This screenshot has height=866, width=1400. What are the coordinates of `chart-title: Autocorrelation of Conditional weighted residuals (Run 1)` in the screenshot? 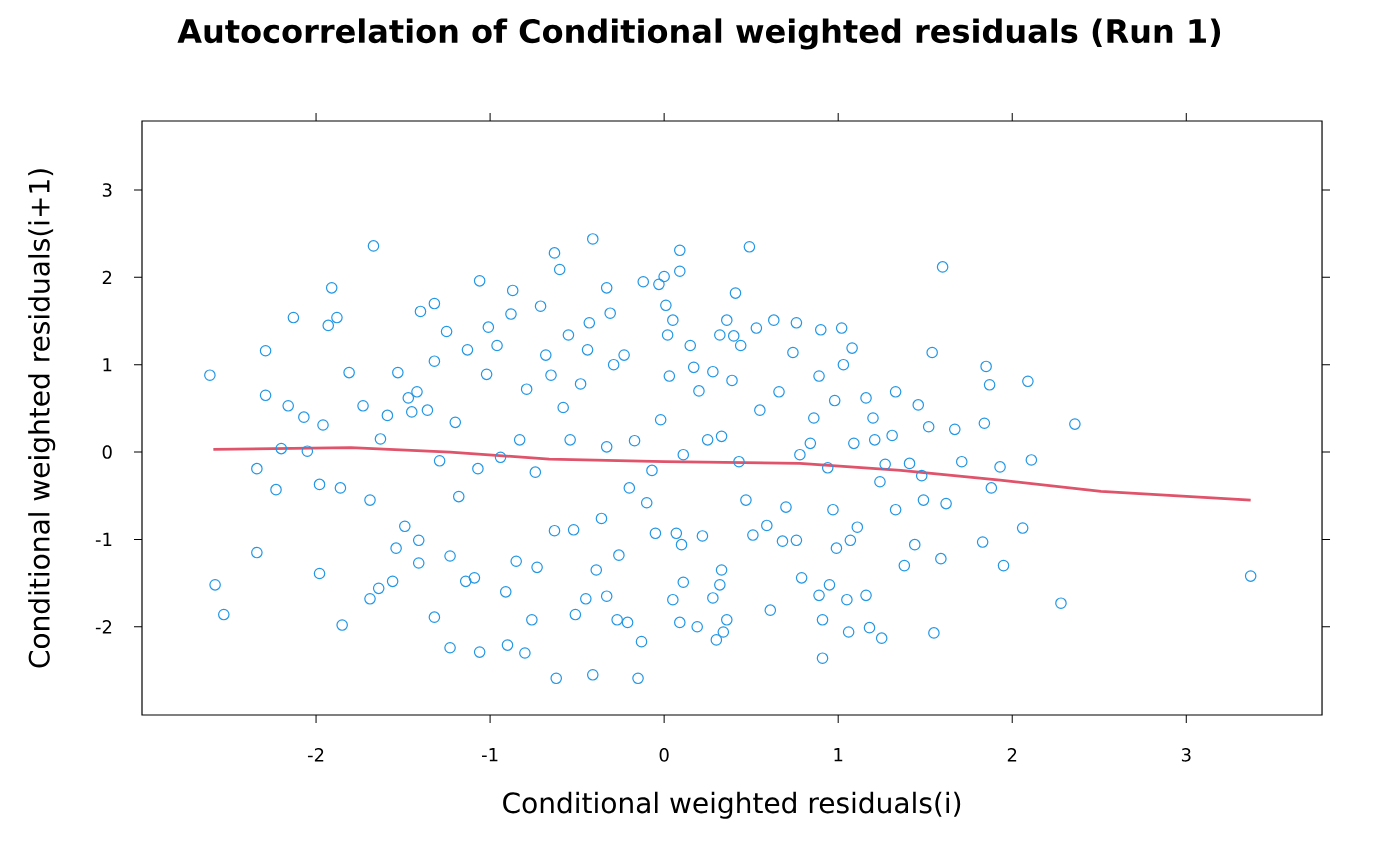 It's located at (699, 34).